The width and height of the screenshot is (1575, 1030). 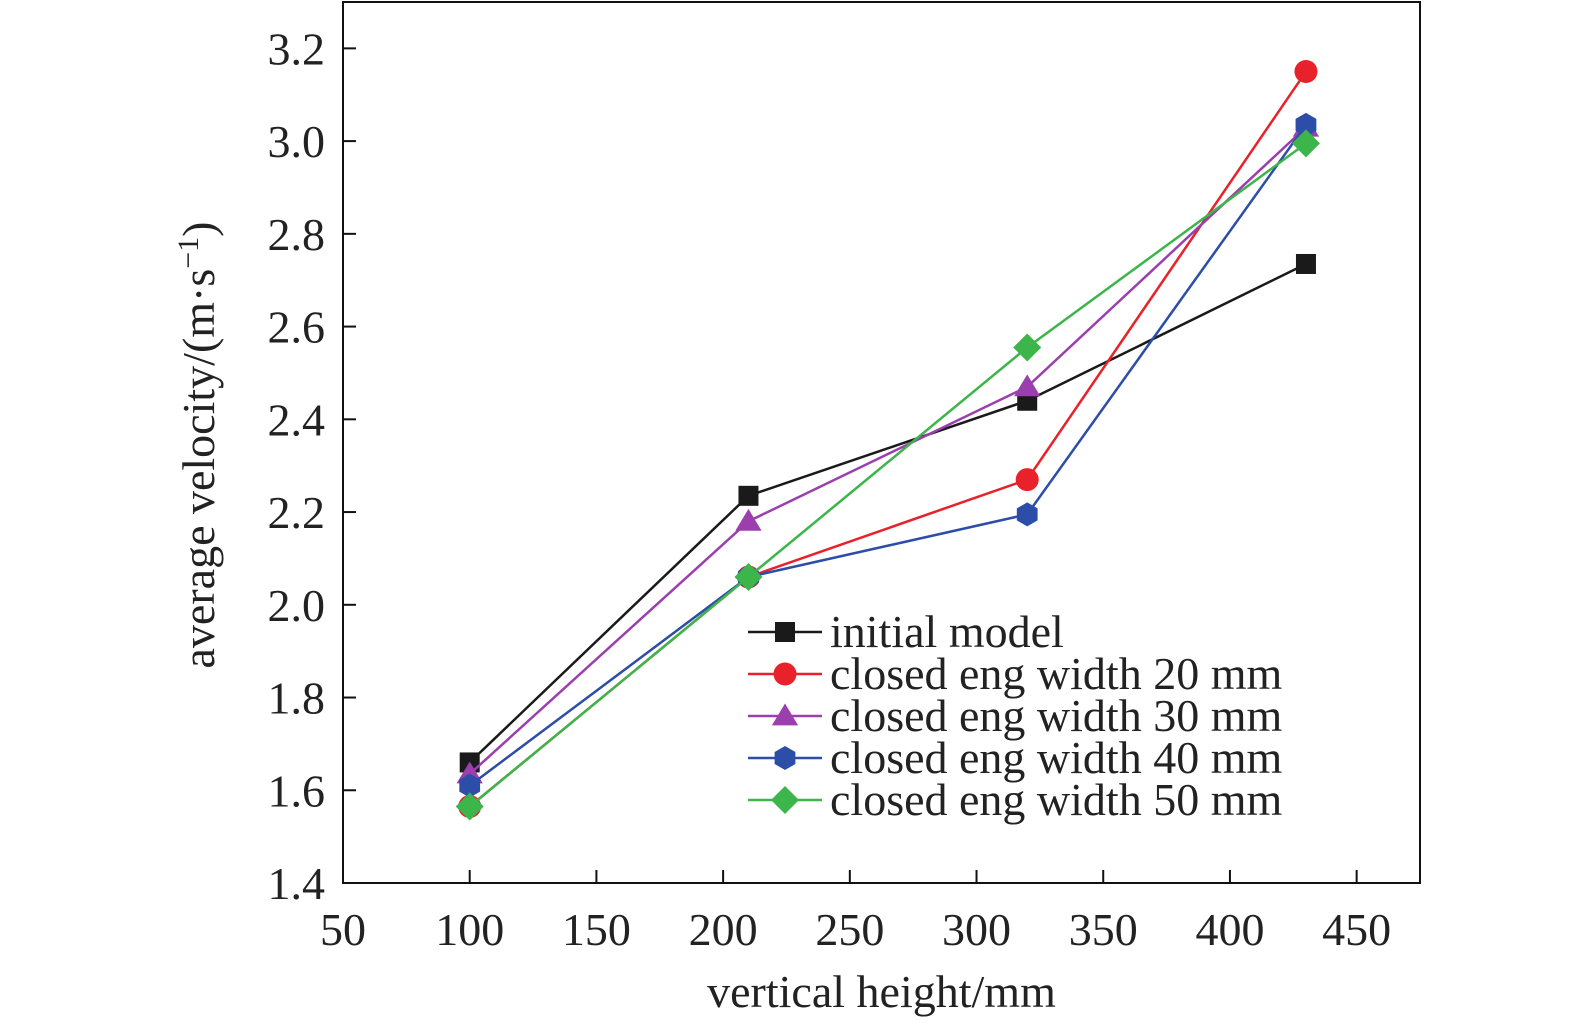 What do you see at coordinates (1056, 715) in the screenshot?
I see `legend-label: closed eng width 30 mm` at bounding box center [1056, 715].